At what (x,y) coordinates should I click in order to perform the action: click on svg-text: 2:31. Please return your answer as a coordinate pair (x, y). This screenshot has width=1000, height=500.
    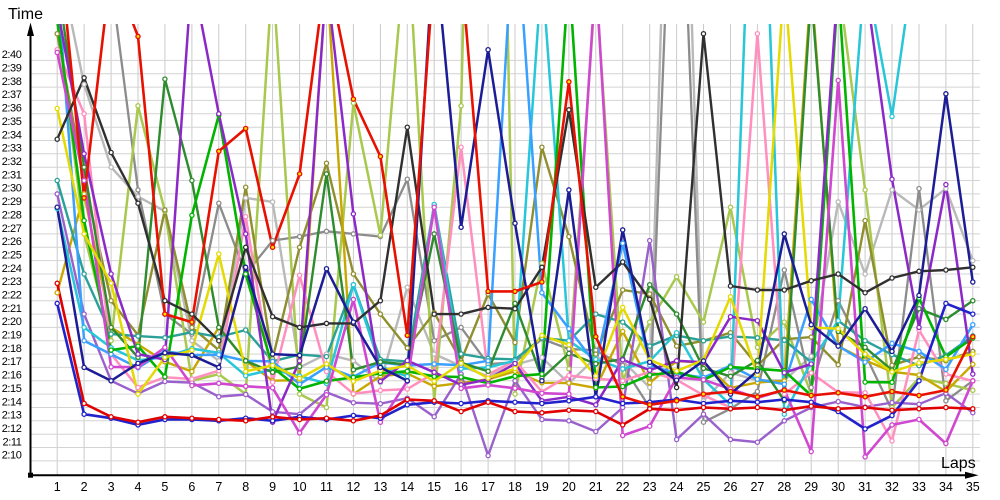
    Looking at the image, I should click on (12, 175).